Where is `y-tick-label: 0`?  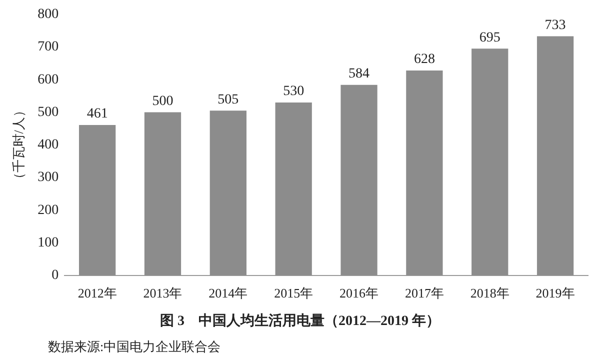 y-tick-label: 0 is located at coordinates (55, 276).